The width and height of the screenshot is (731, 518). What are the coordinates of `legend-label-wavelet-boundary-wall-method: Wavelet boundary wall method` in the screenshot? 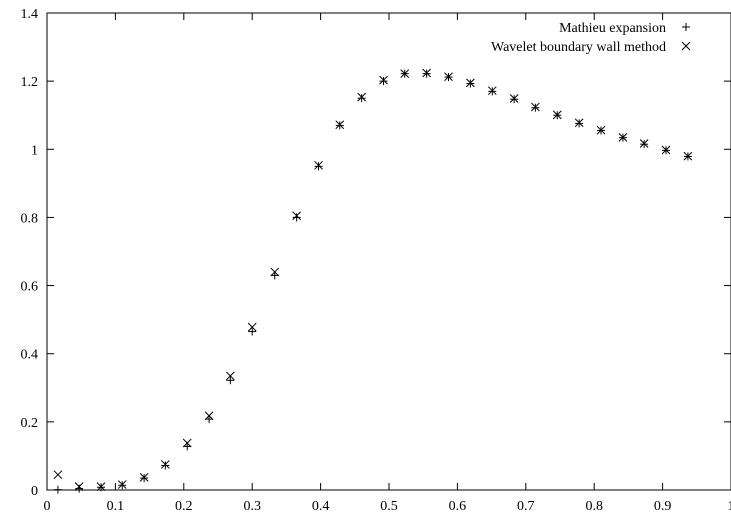 It's located at (578, 47).